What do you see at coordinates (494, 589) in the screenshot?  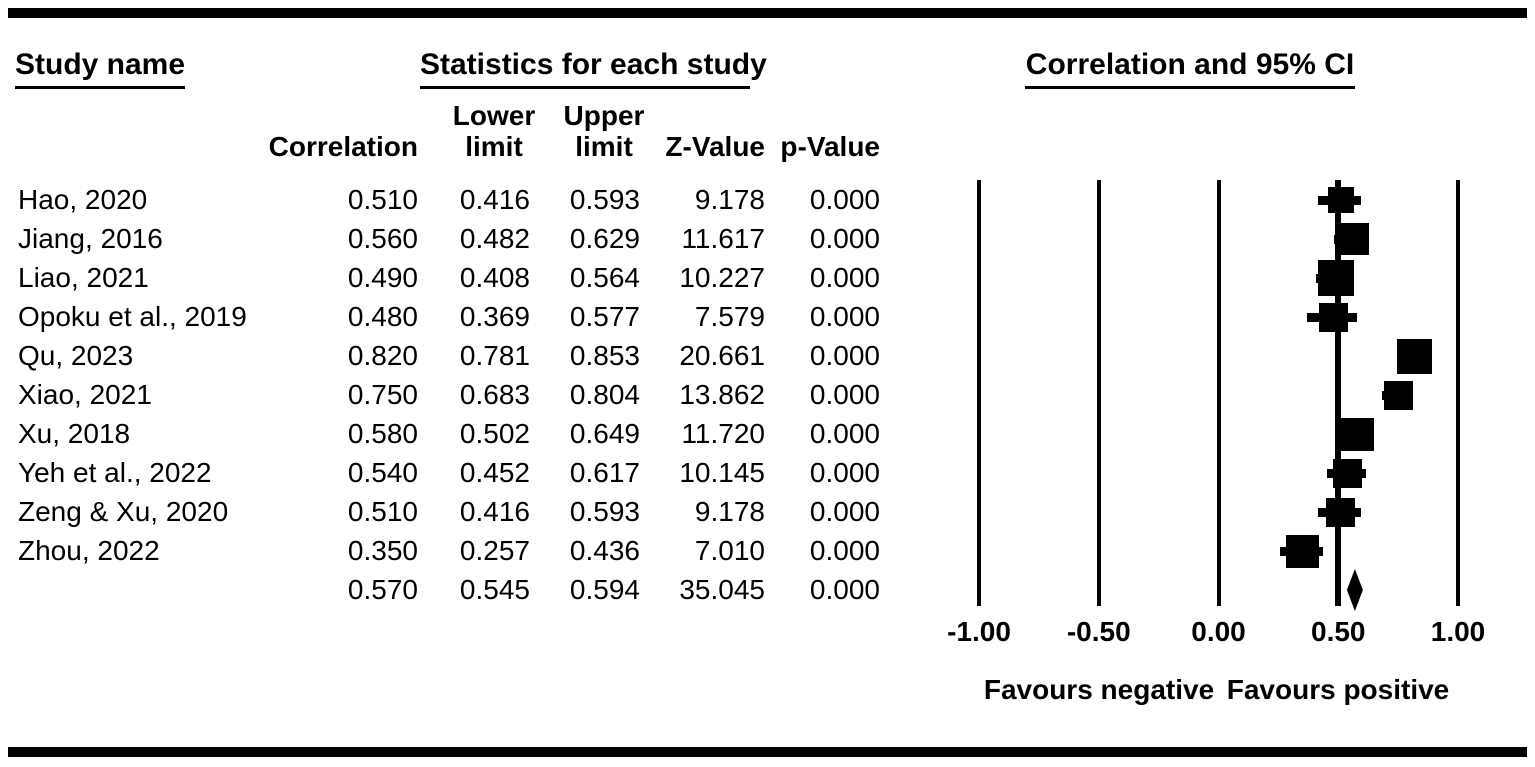 I see `lower-limit-cell: 0.545` at bounding box center [494, 589].